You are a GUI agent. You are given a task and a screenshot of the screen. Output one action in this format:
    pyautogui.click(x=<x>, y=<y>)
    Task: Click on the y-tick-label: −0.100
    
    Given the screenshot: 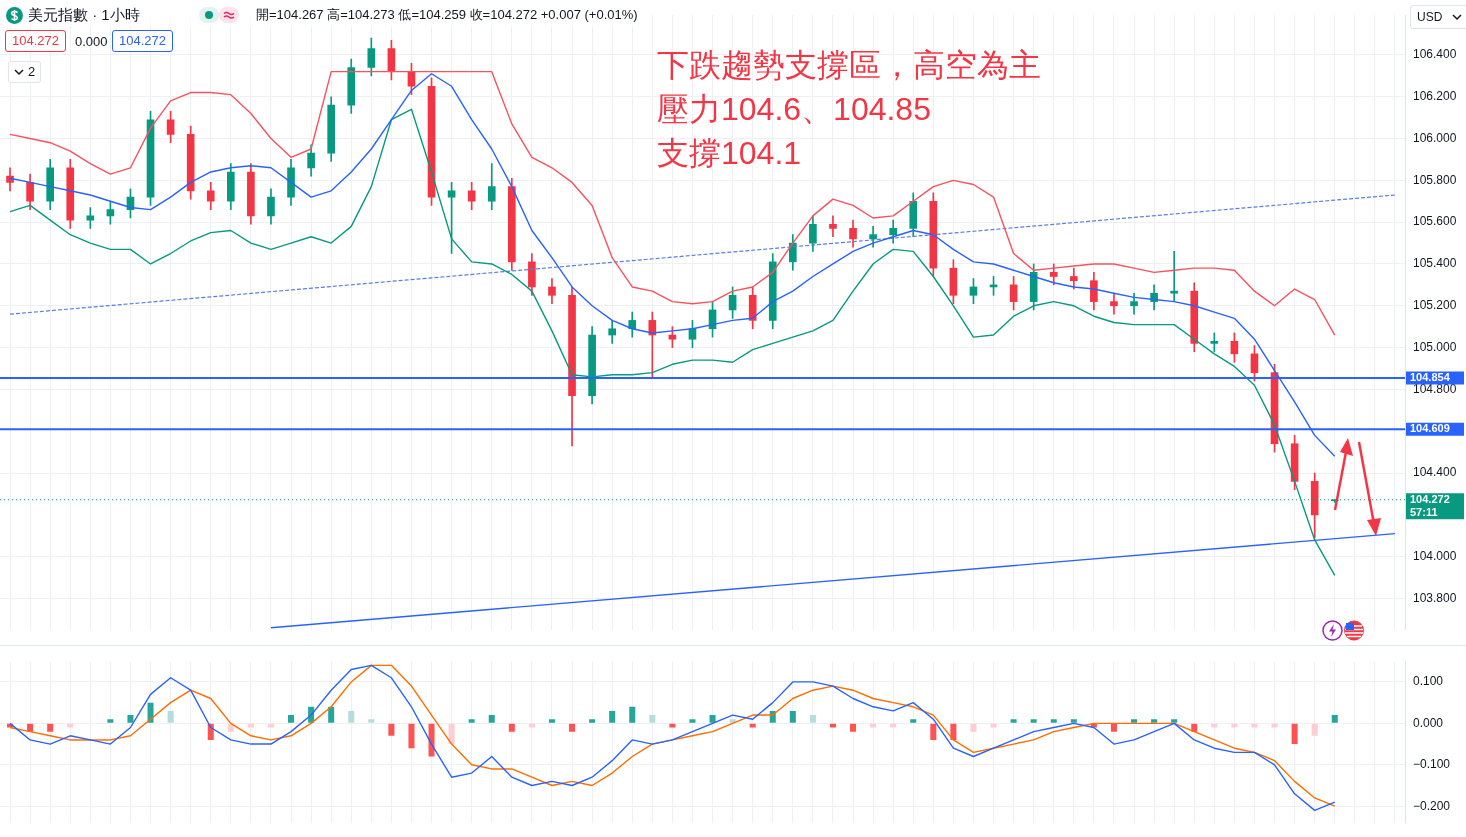 What is the action you would take?
    pyautogui.click(x=1432, y=764)
    